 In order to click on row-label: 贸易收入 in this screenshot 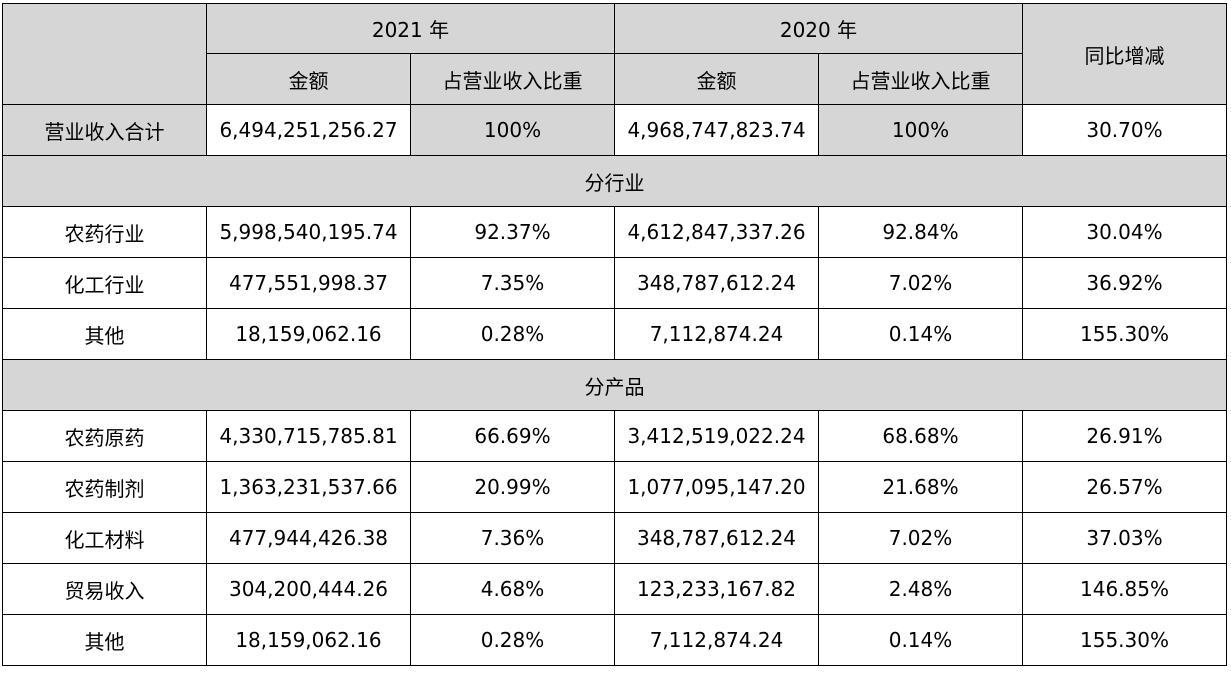, I will do `click(104, 589)`.